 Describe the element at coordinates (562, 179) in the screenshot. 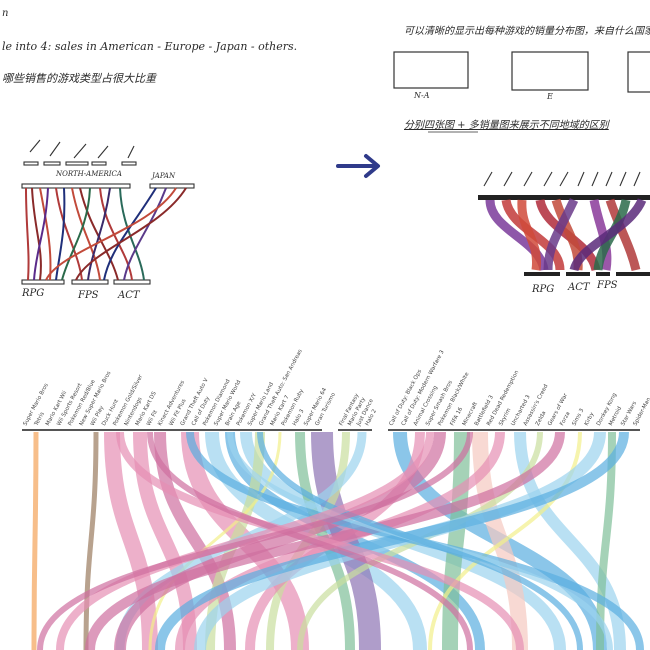

I see `sketch-right-top-nodes` at that location.